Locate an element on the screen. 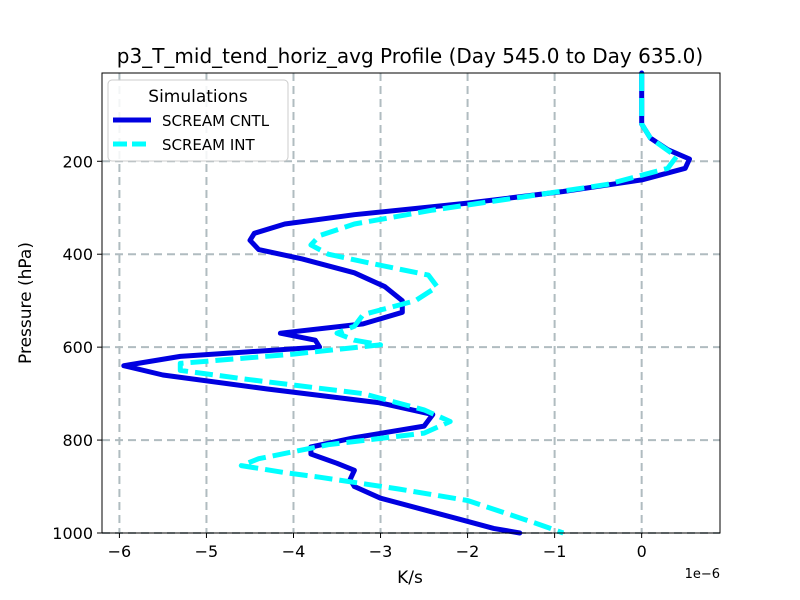 This screenshot has width=800, height=600. x-tick-label: 0 is located at coordinates (642, 551).